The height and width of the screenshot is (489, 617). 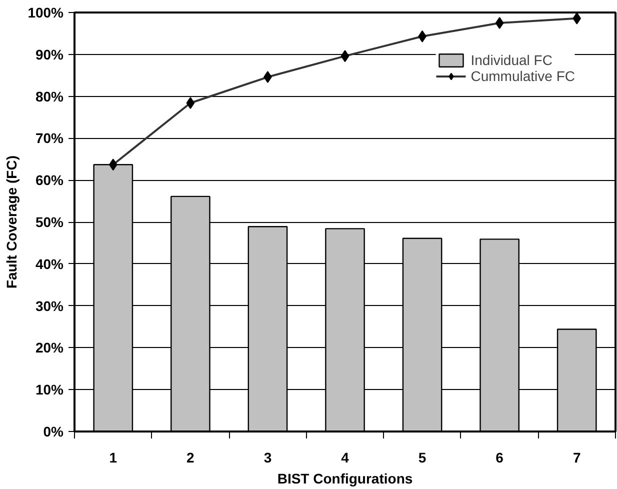 I want to click on y-tick-label: 0%, so click(x=53, y=432).